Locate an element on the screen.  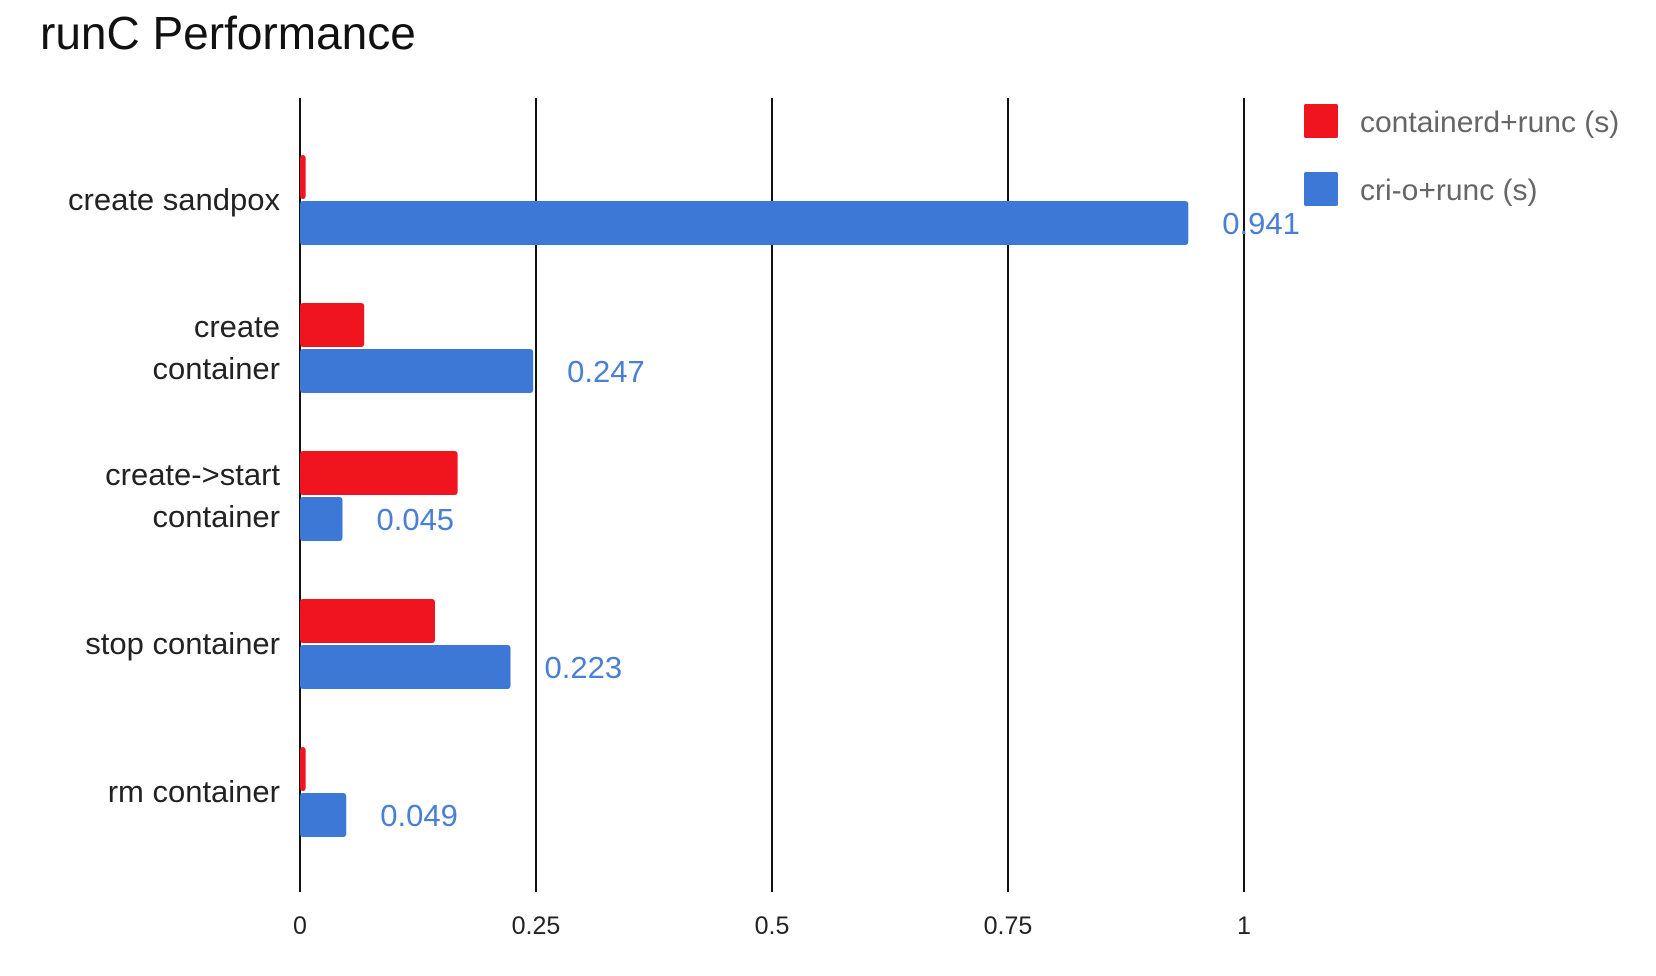
data-label: 0.247 is located at coordinates (606, 371).